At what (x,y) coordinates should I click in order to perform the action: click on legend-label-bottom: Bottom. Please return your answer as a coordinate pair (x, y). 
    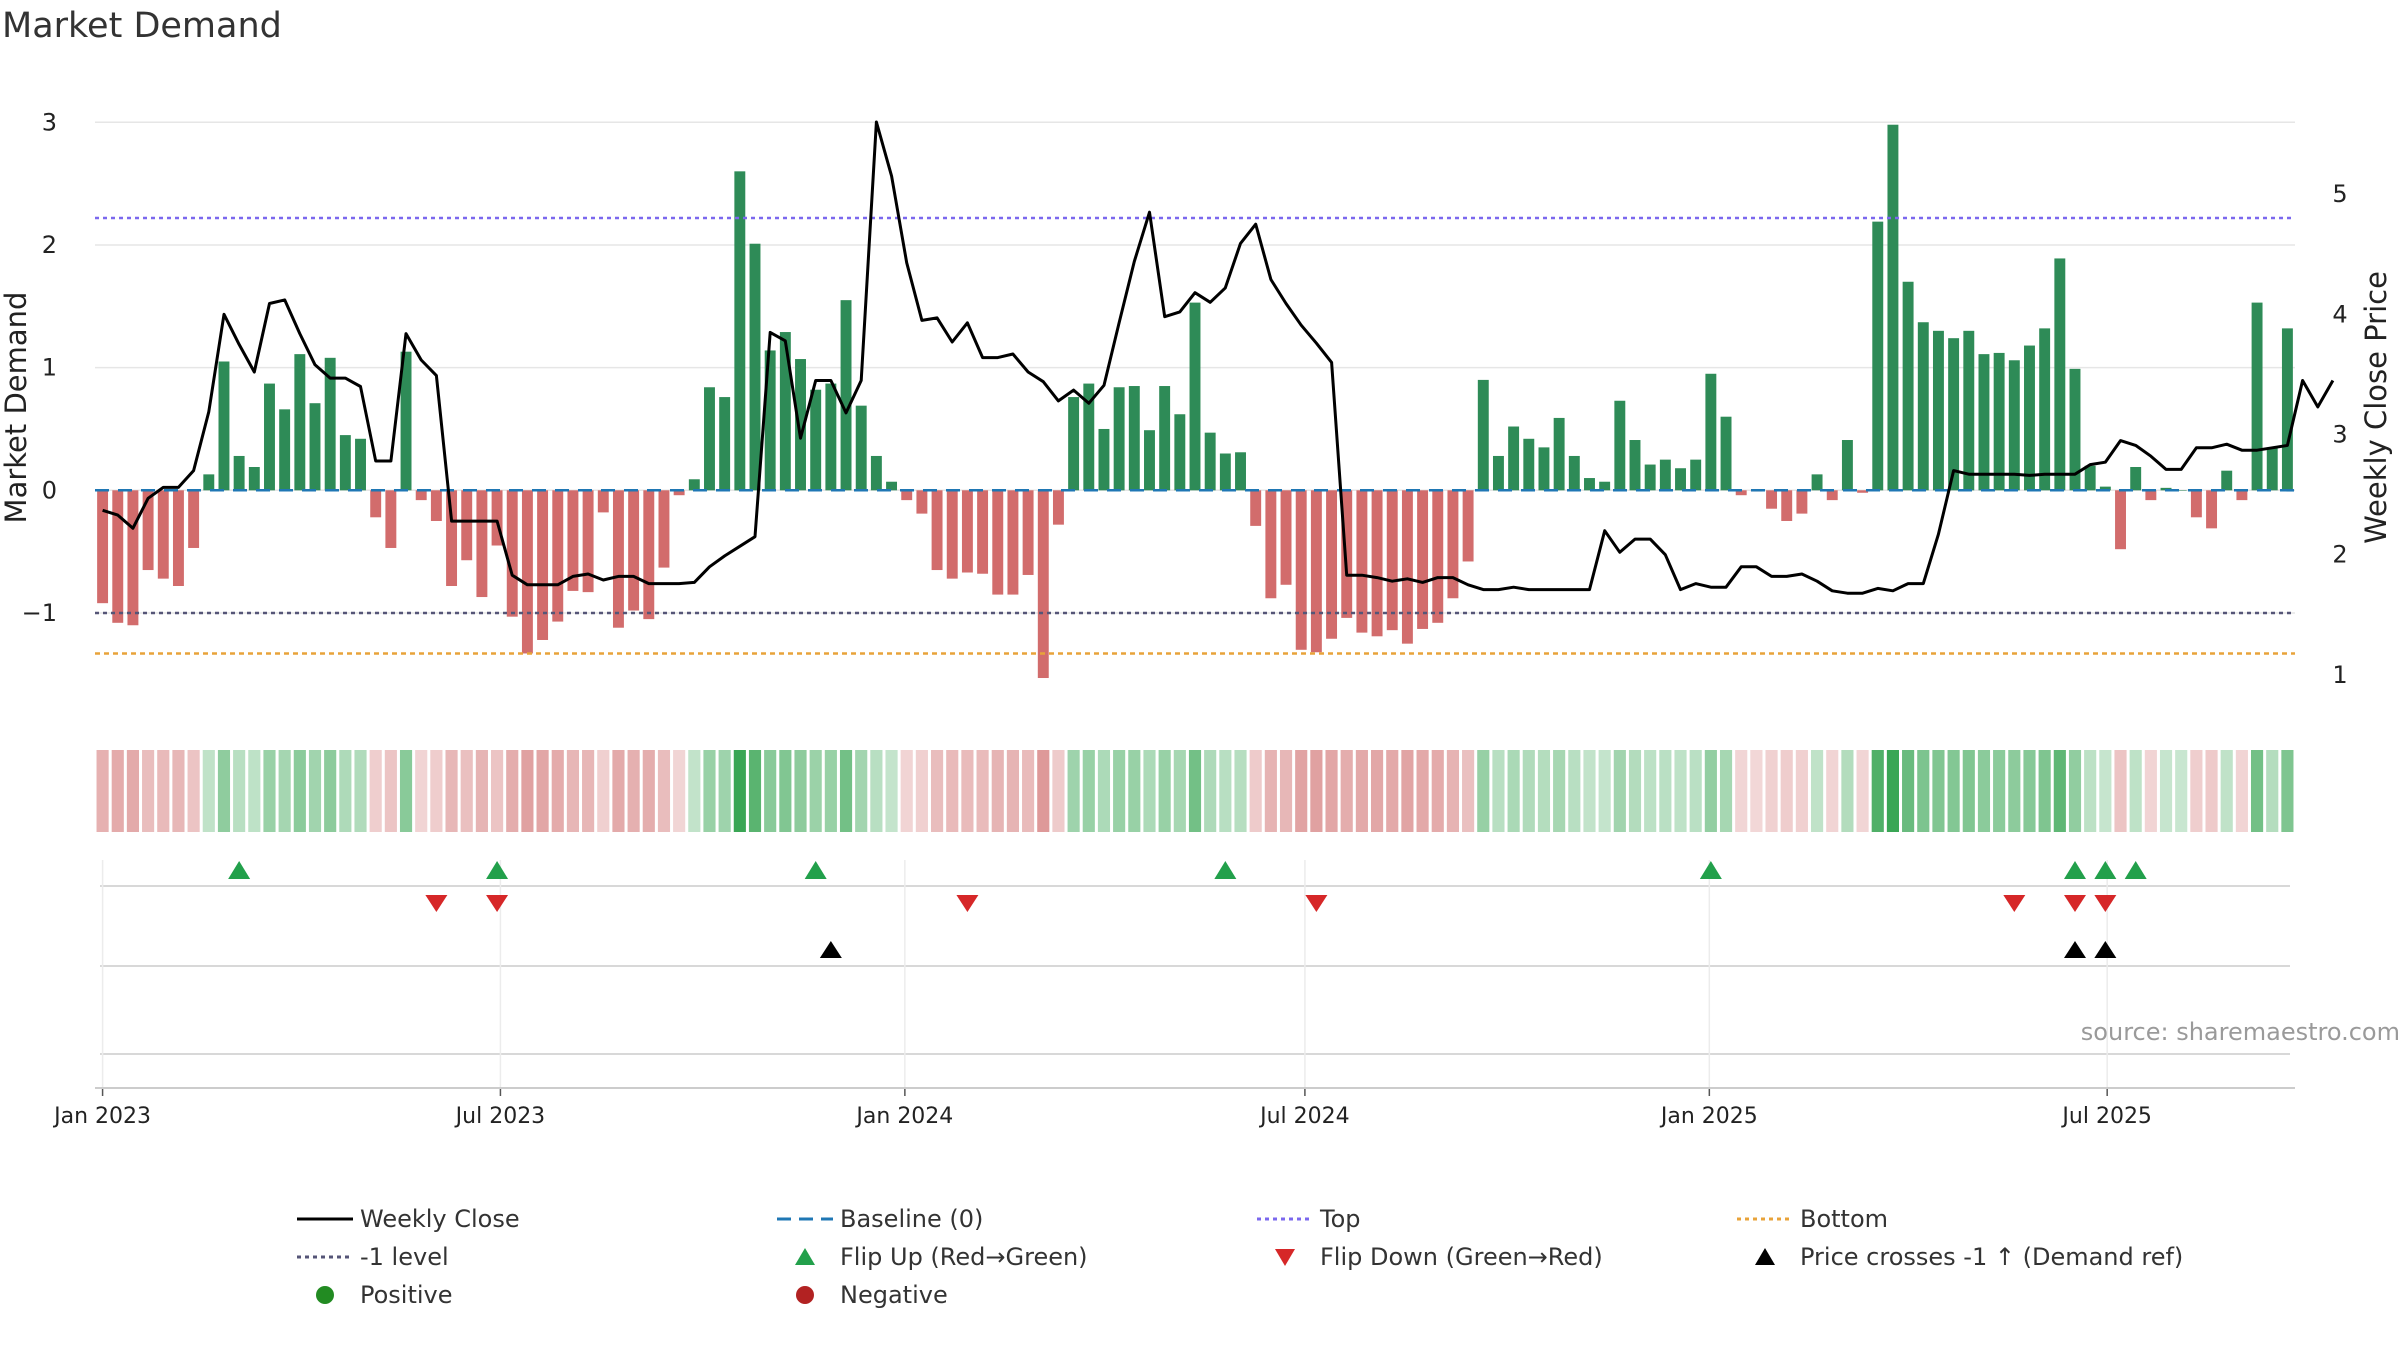
    Looking at the image, I should click on (1844, 1219).